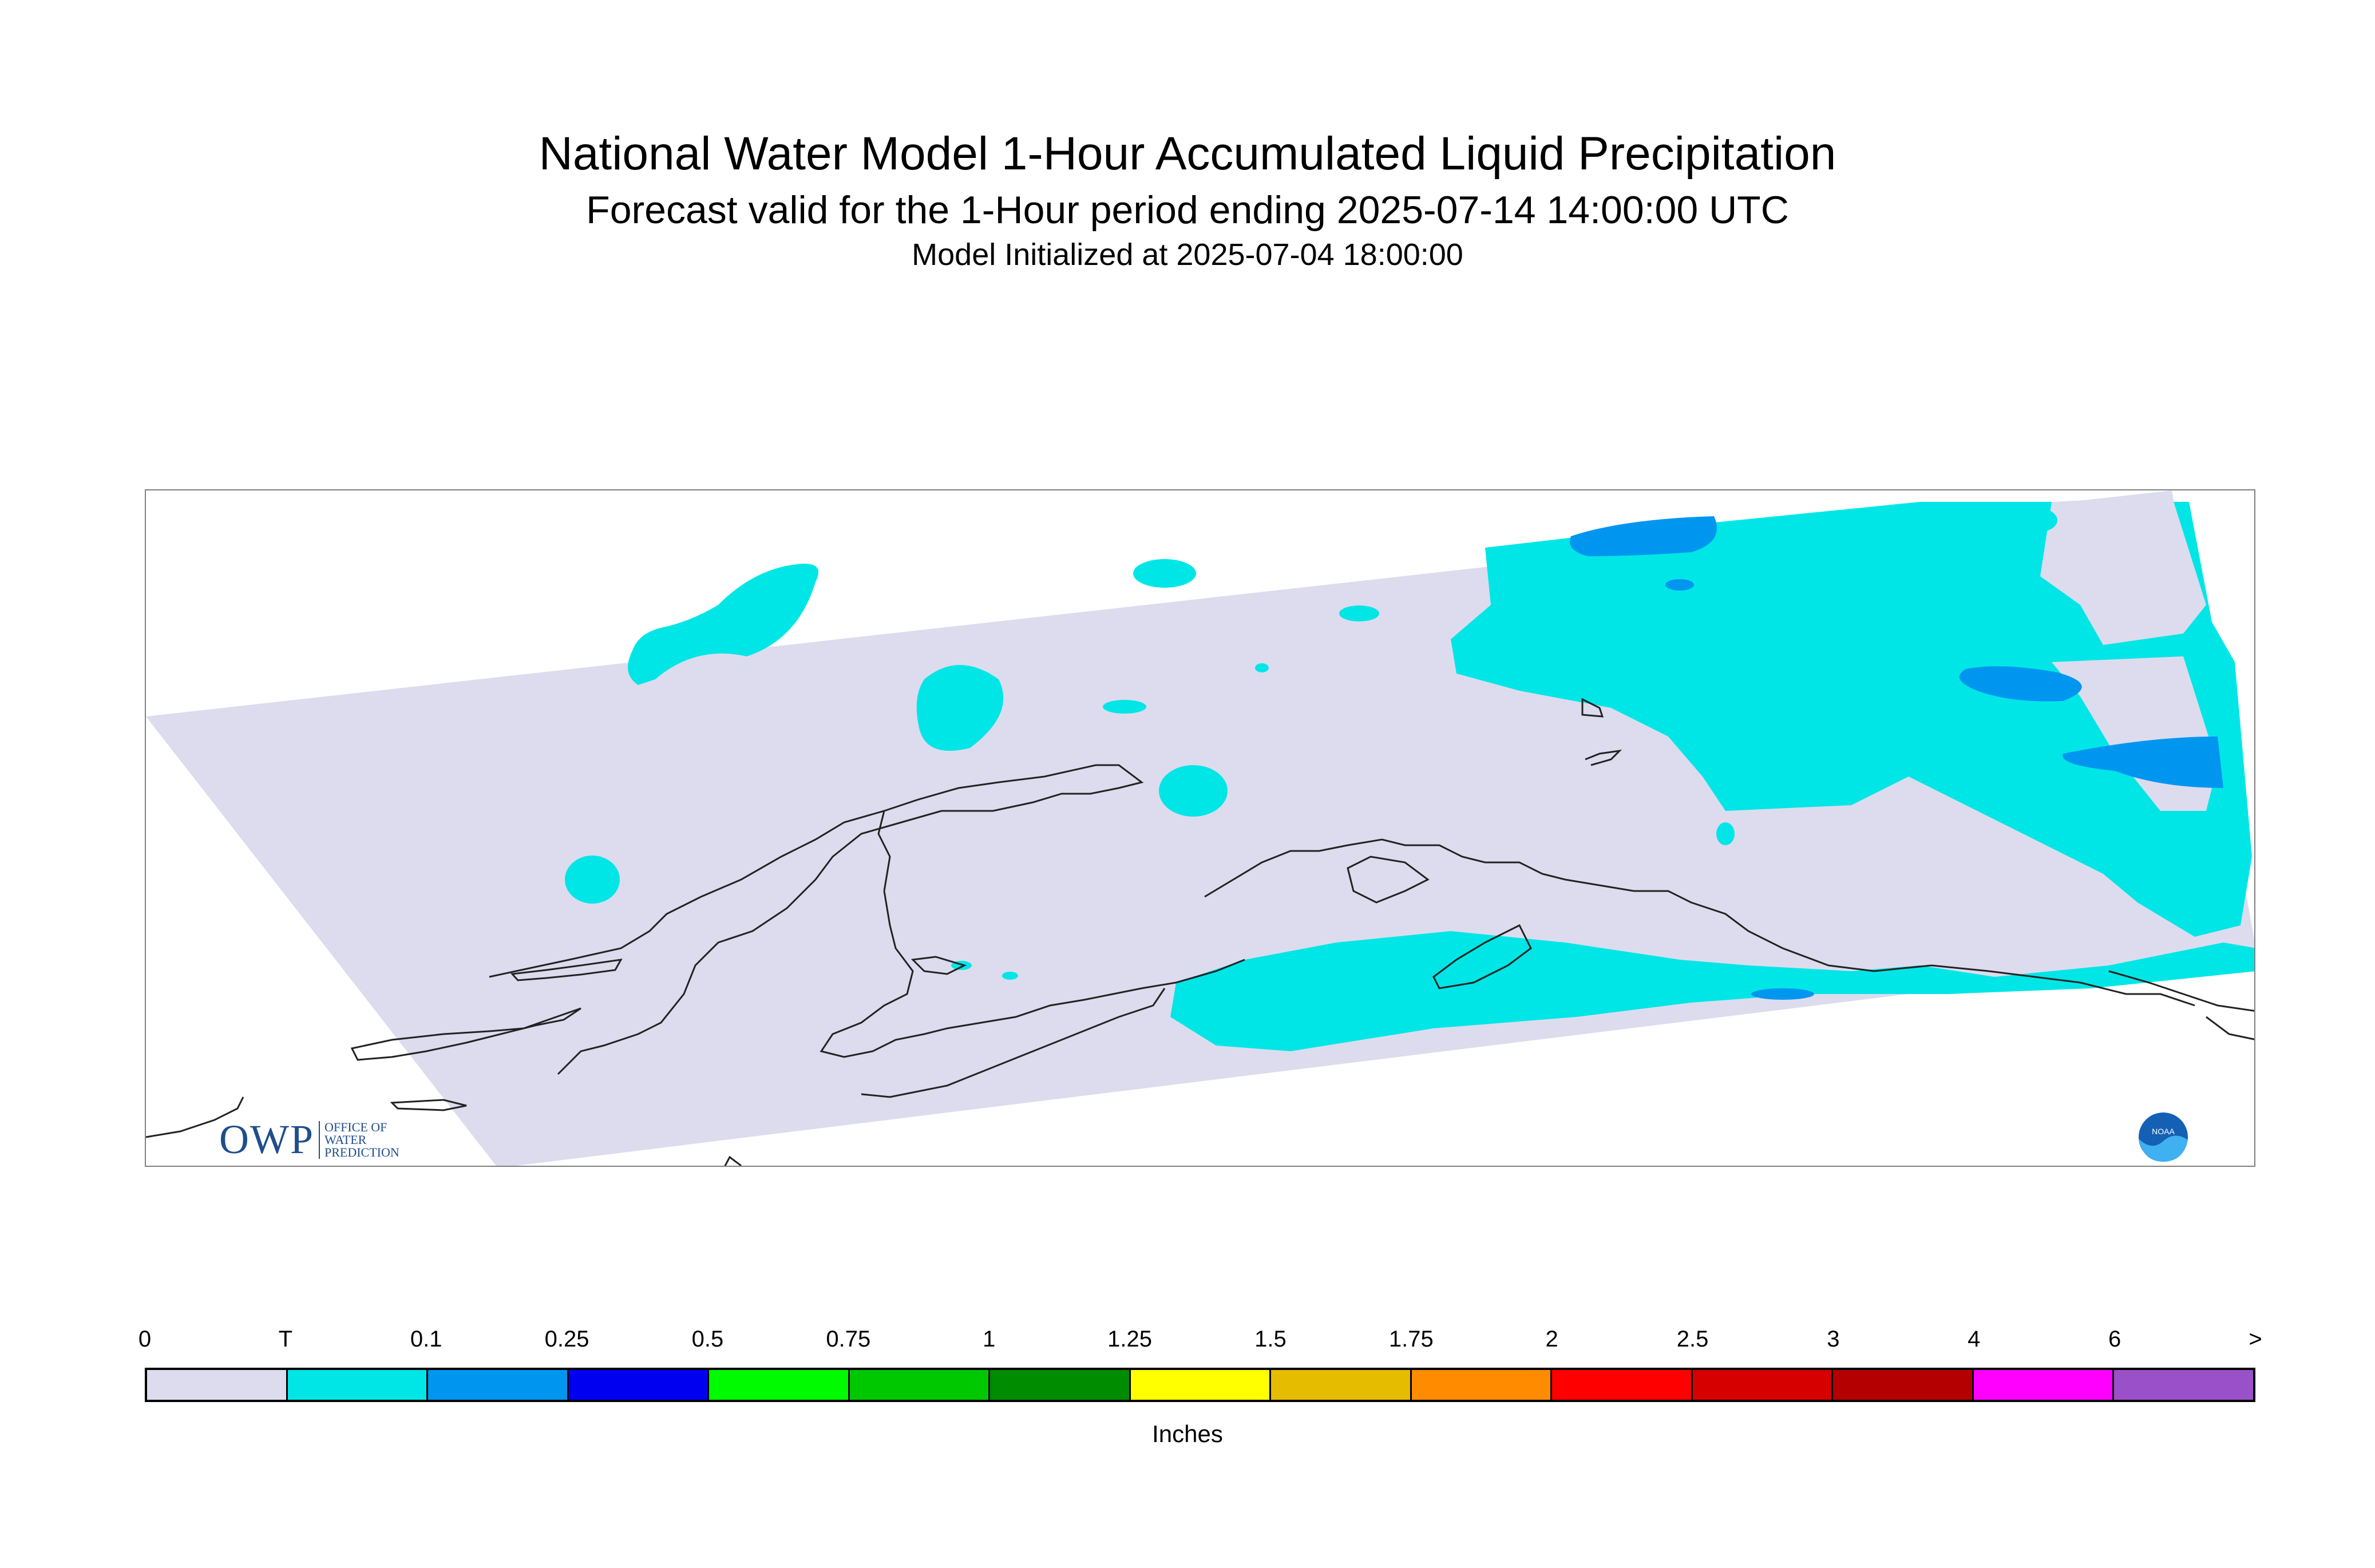 The image size is (2375, 1568). Describe the element at coordinates (266, 1139) in the screenshot. I see `owp-logo-mark: OWP` at that location.